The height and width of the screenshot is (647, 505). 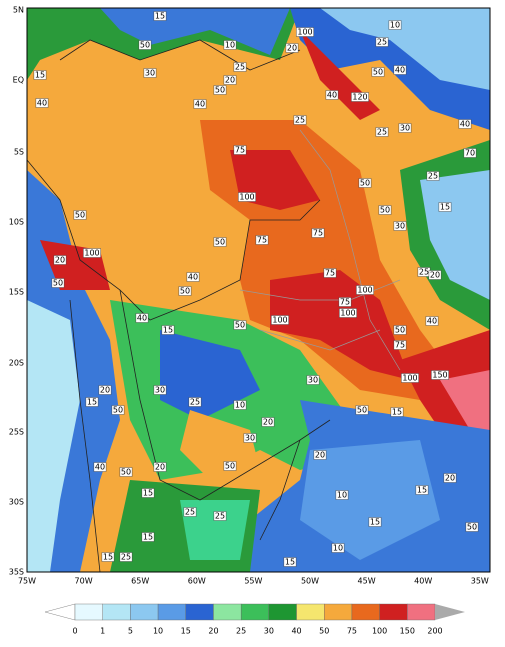 What do you see at coordinates (84, 581) in the screenshot?
I see `longitude-label: 70W` at bounding box center [84, 581].